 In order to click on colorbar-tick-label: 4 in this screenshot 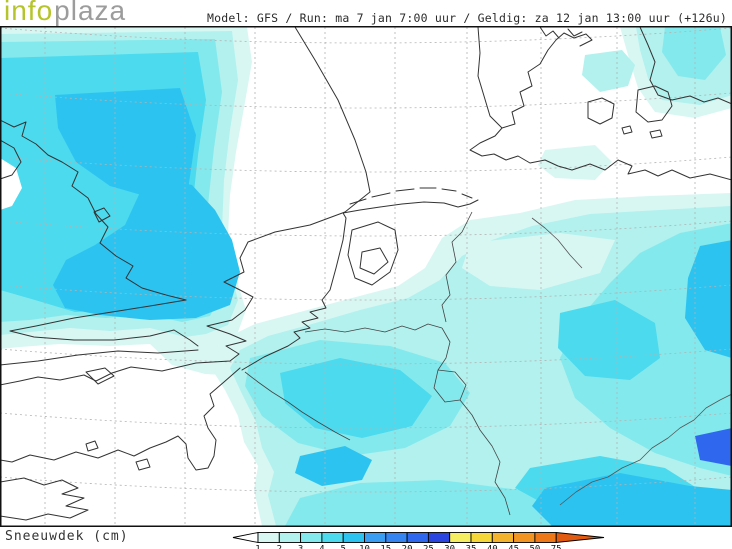, I will do `click(321, 547)`.